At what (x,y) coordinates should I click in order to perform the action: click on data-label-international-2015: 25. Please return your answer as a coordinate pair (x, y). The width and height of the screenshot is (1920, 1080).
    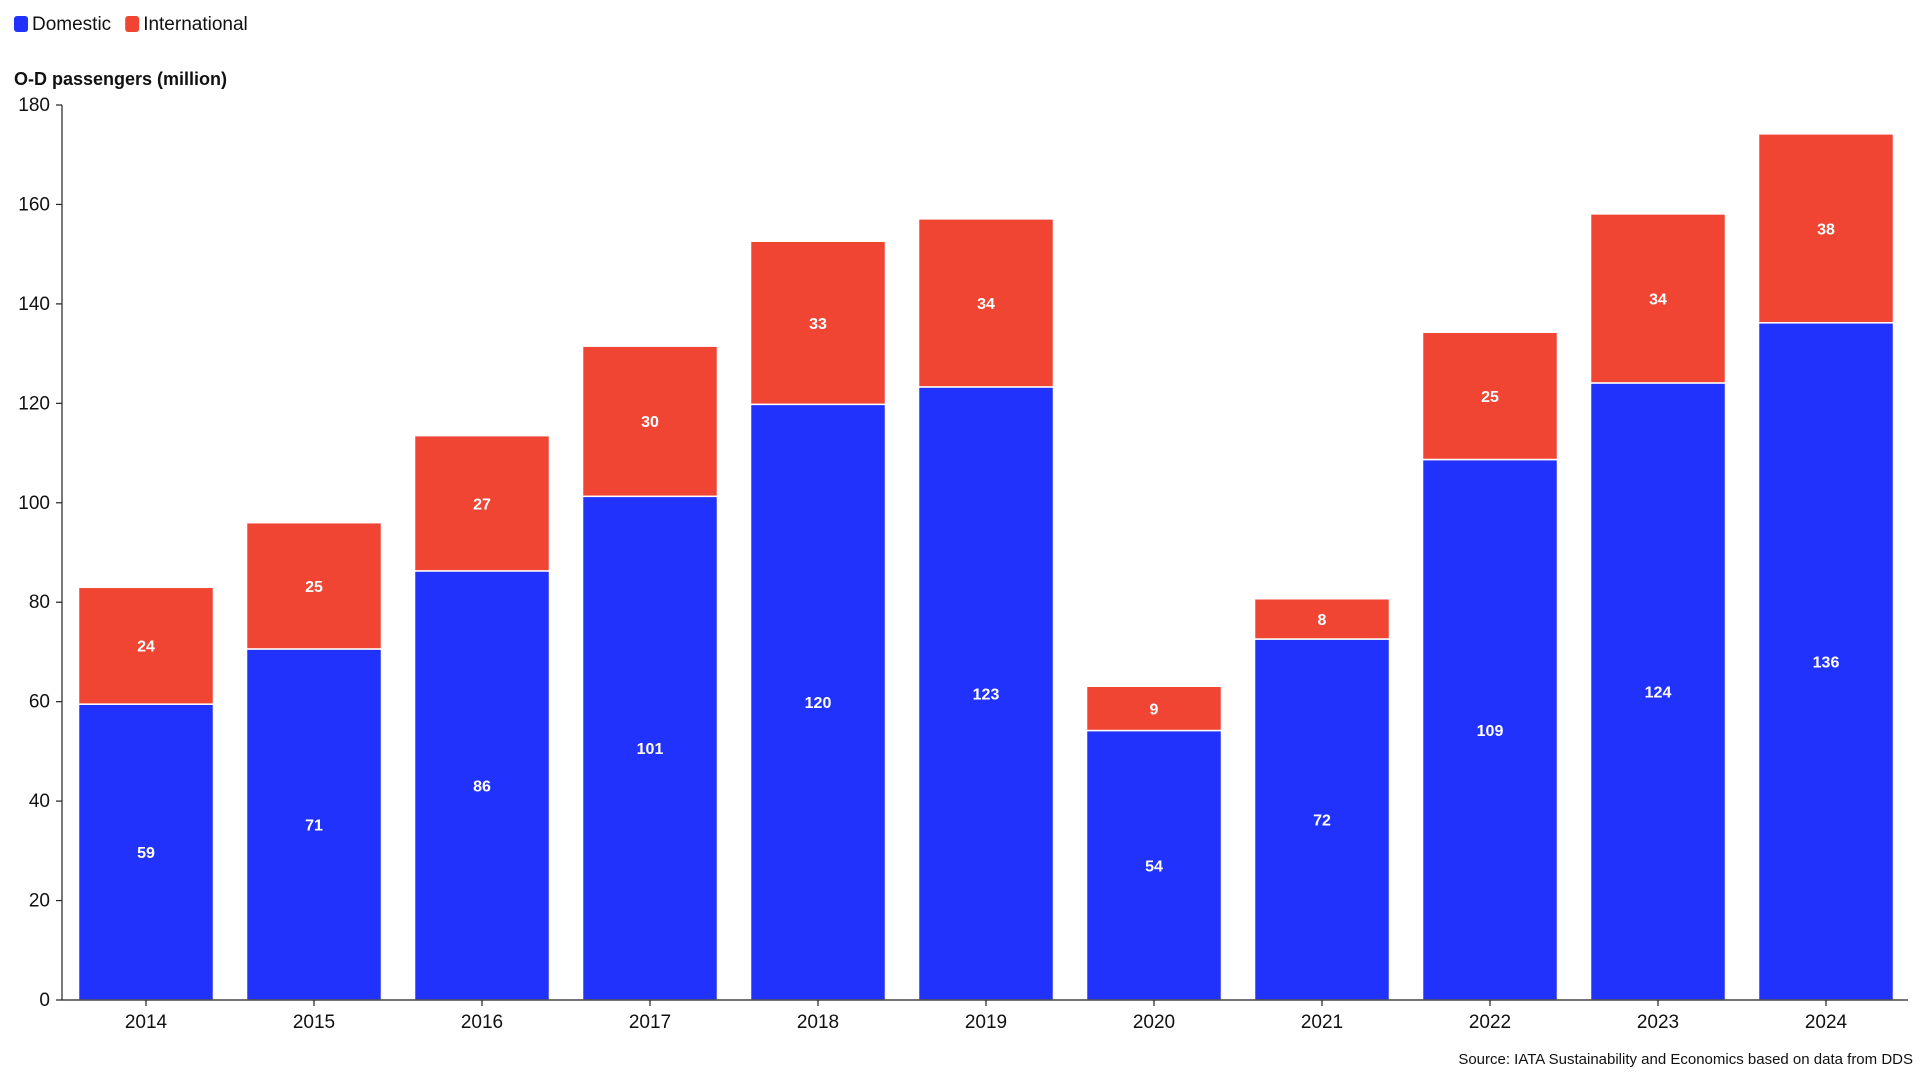
    Looking at the image, I should click on (314, 587).